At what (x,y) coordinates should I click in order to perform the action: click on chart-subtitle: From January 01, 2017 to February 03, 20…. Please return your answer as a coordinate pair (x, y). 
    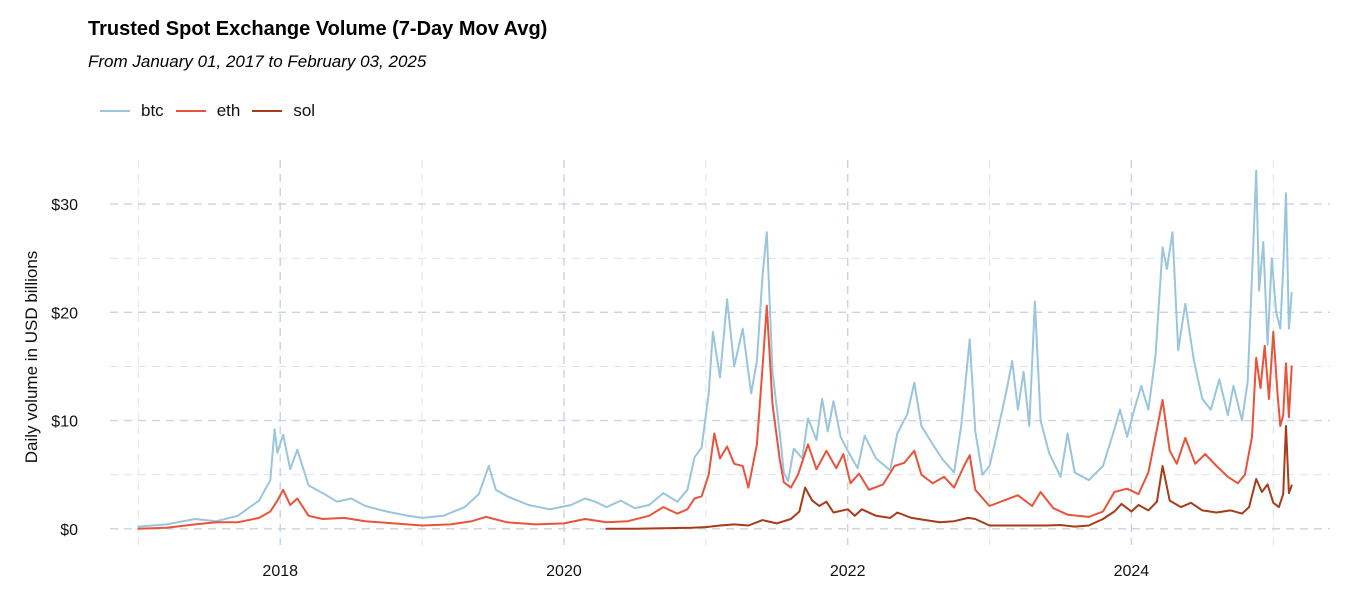
    Looking at the image, I should click on (257, 61).